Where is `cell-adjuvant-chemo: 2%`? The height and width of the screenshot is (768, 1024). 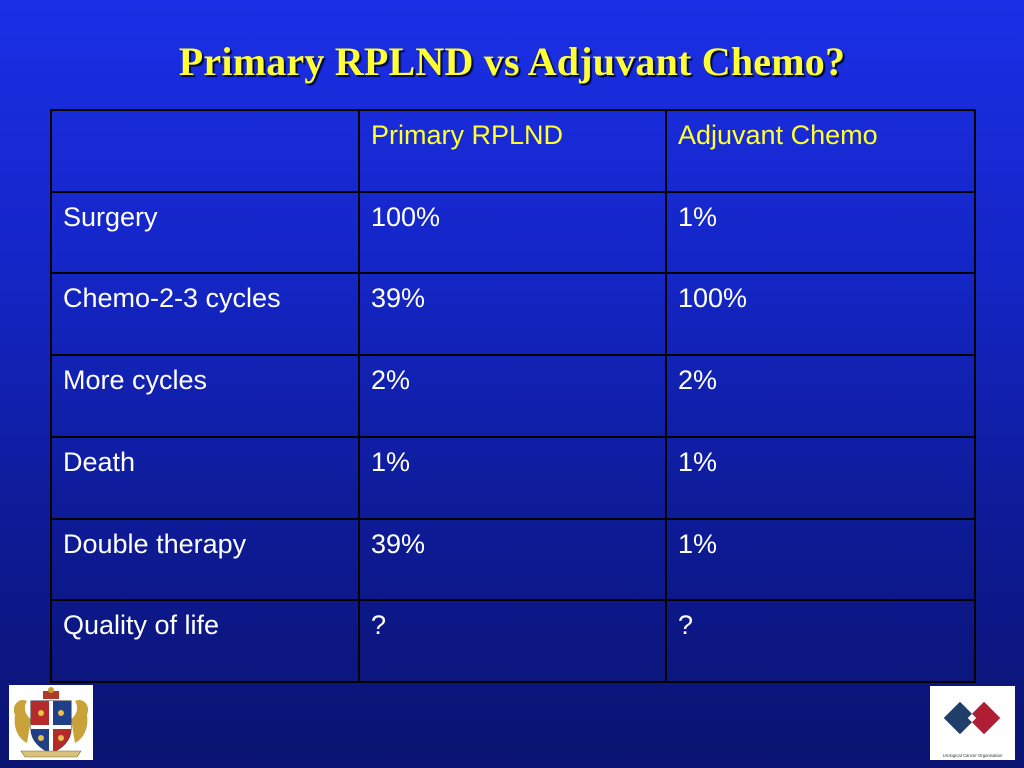 cell-adjuvant-chemo: 2% is located at coordinates (820, 396).